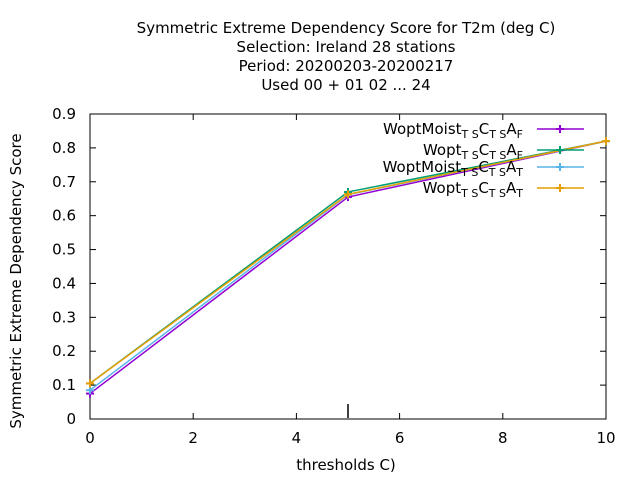 Image resolution: width=640 pixels, height=480 pixels. I want to click on legend-label: WoptMoistT SCT SAT, so click(453, 168).